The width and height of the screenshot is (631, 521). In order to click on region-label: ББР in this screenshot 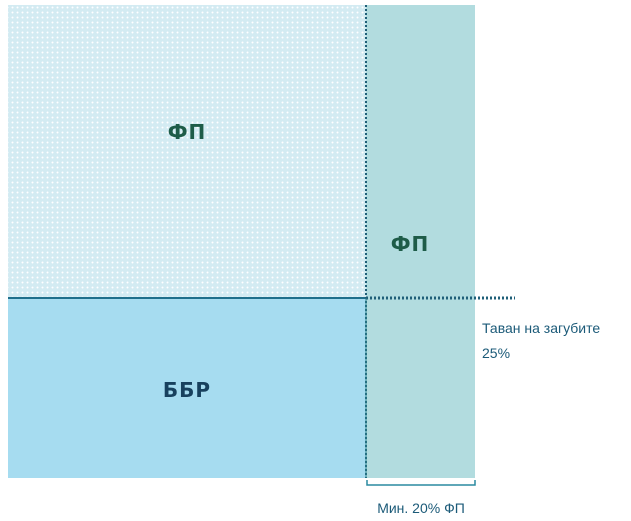, I will do `click(187, 390)`.